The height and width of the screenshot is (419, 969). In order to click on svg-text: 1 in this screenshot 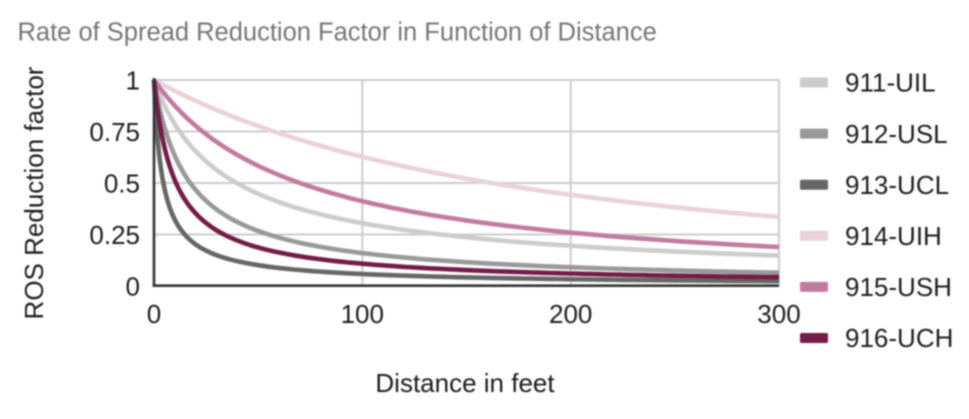, I will do `click(133, 80)`.